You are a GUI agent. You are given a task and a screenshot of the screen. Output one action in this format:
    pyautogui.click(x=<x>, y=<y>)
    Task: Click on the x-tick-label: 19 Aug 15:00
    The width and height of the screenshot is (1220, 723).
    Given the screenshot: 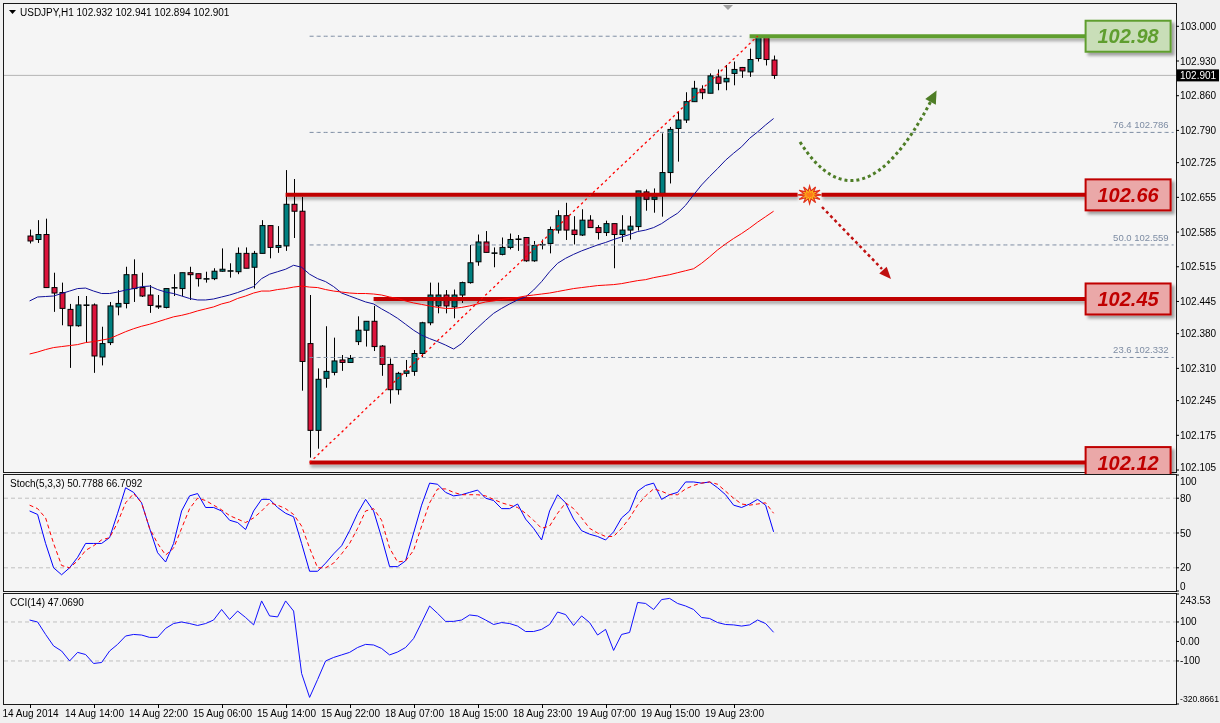 What is the action you would take?
    pyautogui.click(x=671, y=713)
    